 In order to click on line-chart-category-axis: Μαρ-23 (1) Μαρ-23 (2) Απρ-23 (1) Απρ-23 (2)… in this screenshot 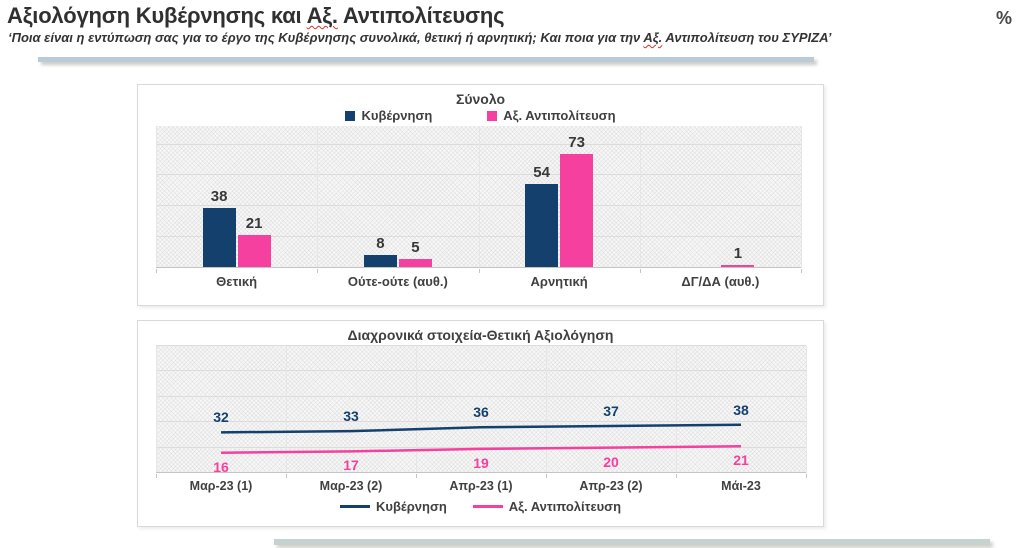, I will do `click(481, 486)`.